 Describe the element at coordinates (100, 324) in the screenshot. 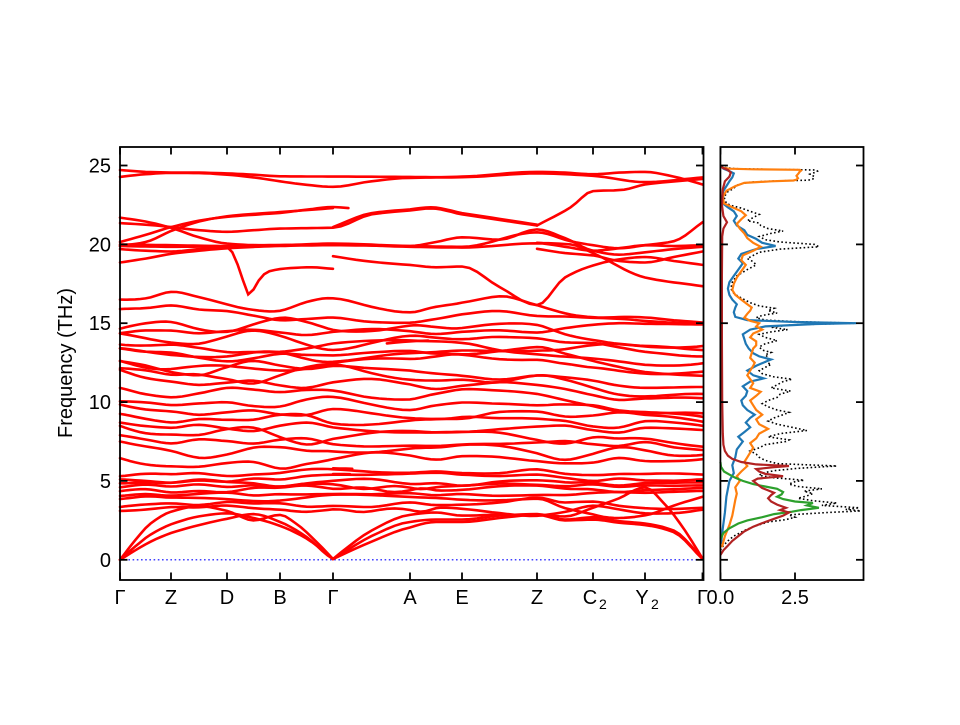

I see `svg-text: 15` at that location.